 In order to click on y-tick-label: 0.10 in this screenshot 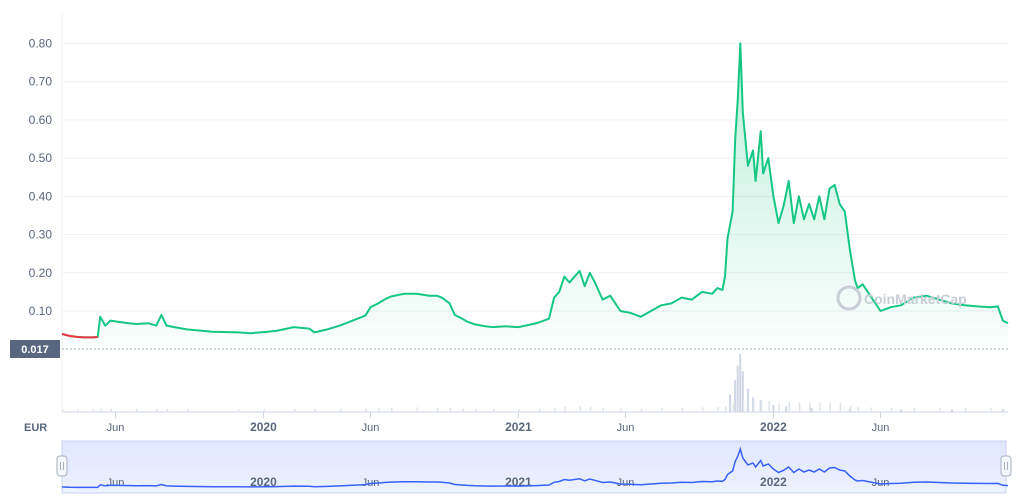, I will do `click(41, 311)`.